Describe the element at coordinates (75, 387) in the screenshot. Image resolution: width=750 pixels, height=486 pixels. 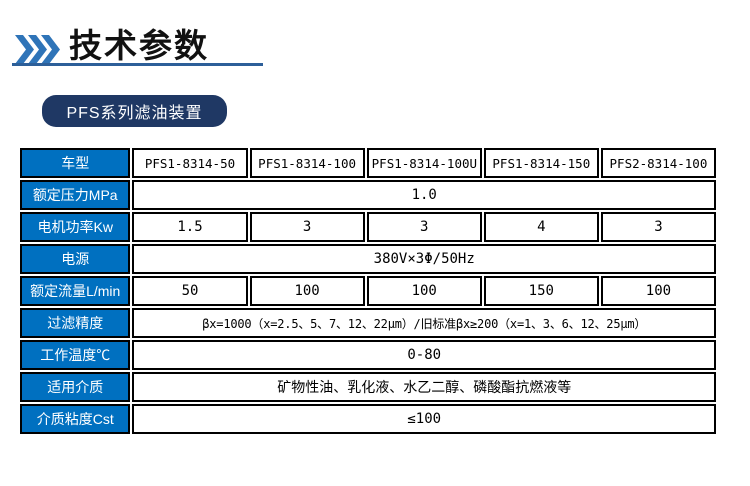
I see `row-header-cell: 适用介质` at that location.